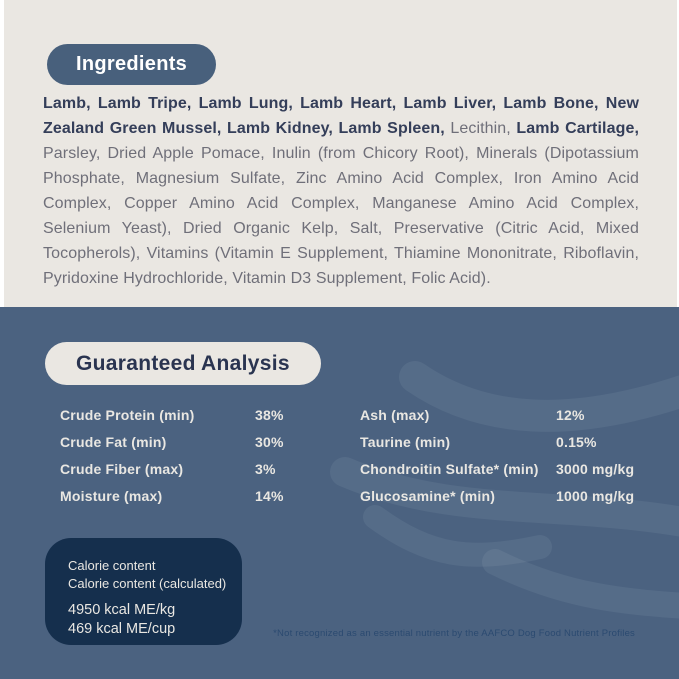 This screenshot has height=679, width=679. What do you see at coordinates (172, 495) in the screenshot?
I see `table-row: Moisture (max) 14%` at bounding box center [172, 495].